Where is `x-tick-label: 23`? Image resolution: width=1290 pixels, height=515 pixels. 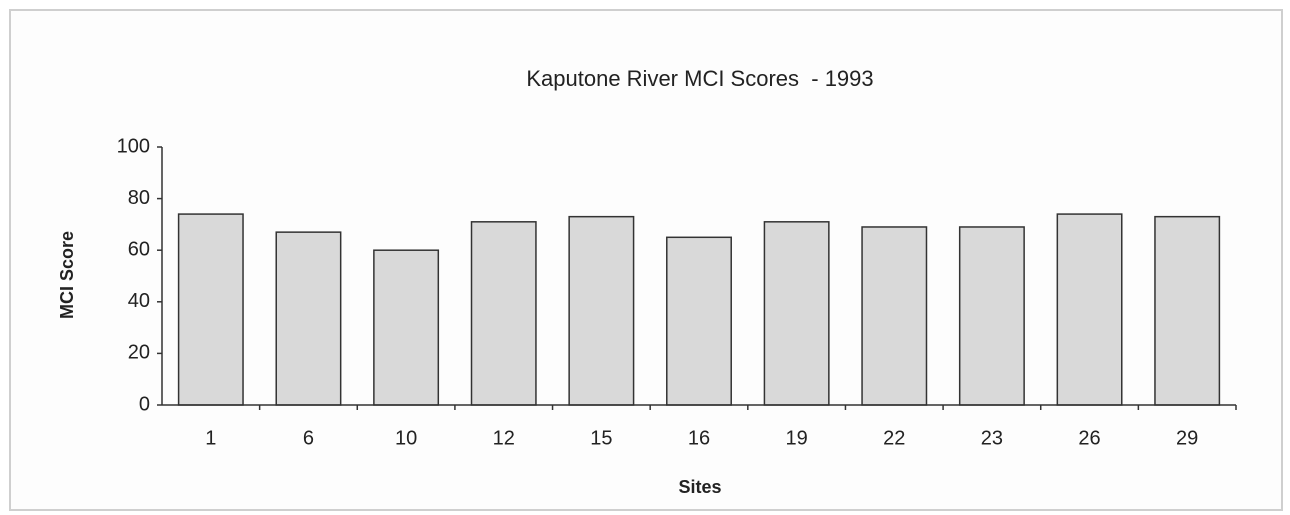
x-tick-label: 23 is located at coordinates (992, 438).